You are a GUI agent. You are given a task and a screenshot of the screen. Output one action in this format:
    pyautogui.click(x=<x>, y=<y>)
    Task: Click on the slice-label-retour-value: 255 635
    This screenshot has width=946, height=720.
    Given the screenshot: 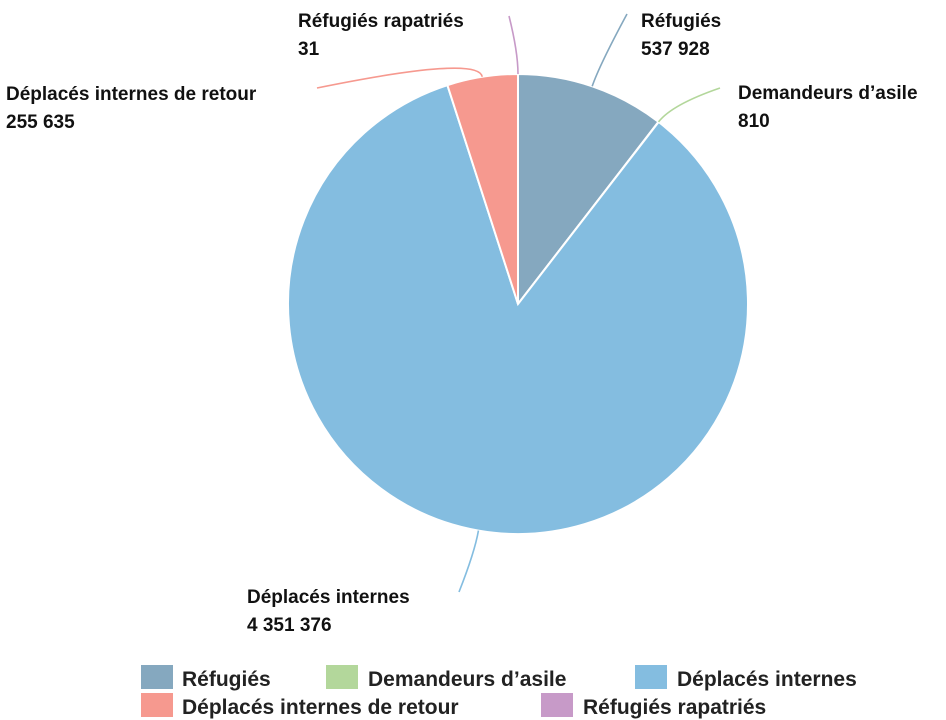 What is the action you would take?
    pyautogui.click(x=40, y=122)
    